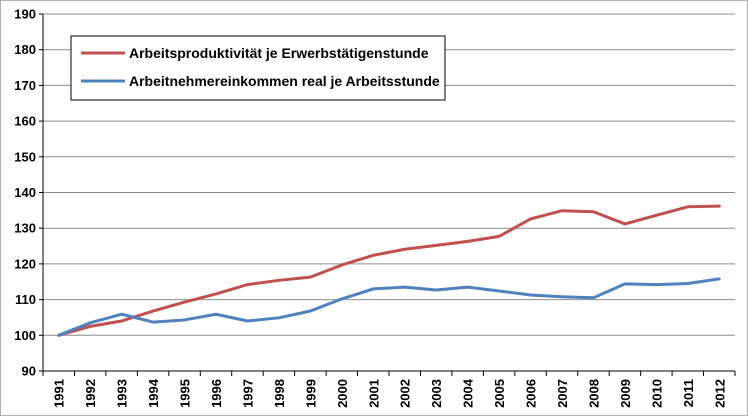 The width and height of the screenshot is (748, 416). What do you see at coordinates (389, 307) in the screenshot?
I see `series-line-wages` at bounding box center [389, 307].